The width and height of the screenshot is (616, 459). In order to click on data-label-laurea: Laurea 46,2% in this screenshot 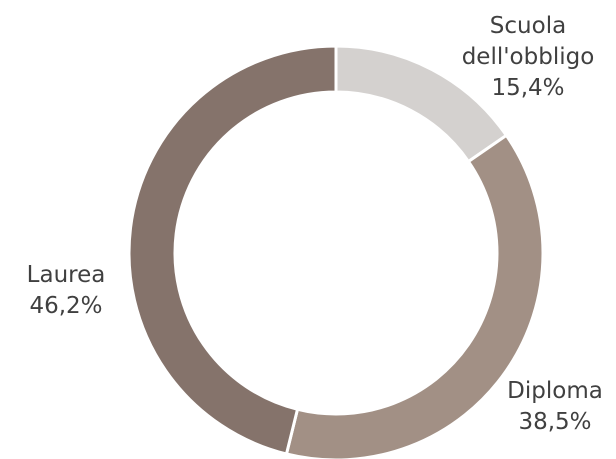, I will do `click(66, 290)`.